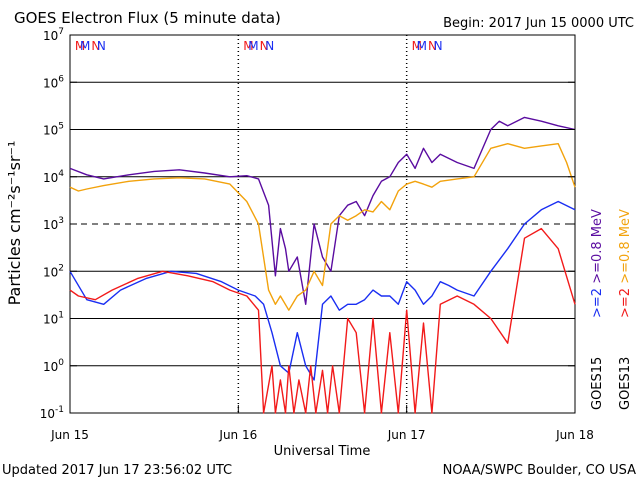  I want to click on y-tick-label: 10⁶, so click(53, 82).